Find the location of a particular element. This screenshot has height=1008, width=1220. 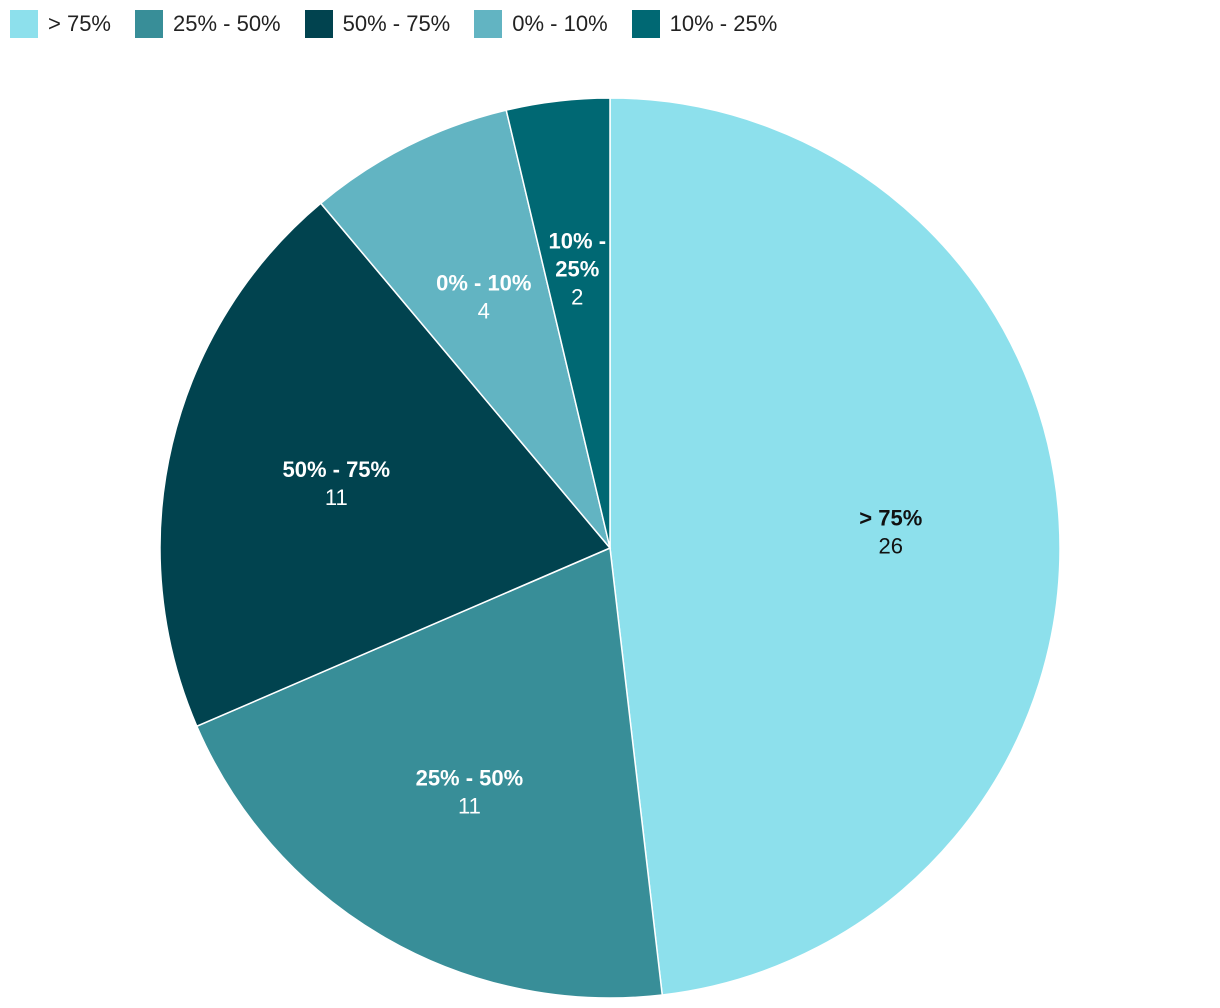

slice-label-value: 4 is located at coordinates (484, 311).